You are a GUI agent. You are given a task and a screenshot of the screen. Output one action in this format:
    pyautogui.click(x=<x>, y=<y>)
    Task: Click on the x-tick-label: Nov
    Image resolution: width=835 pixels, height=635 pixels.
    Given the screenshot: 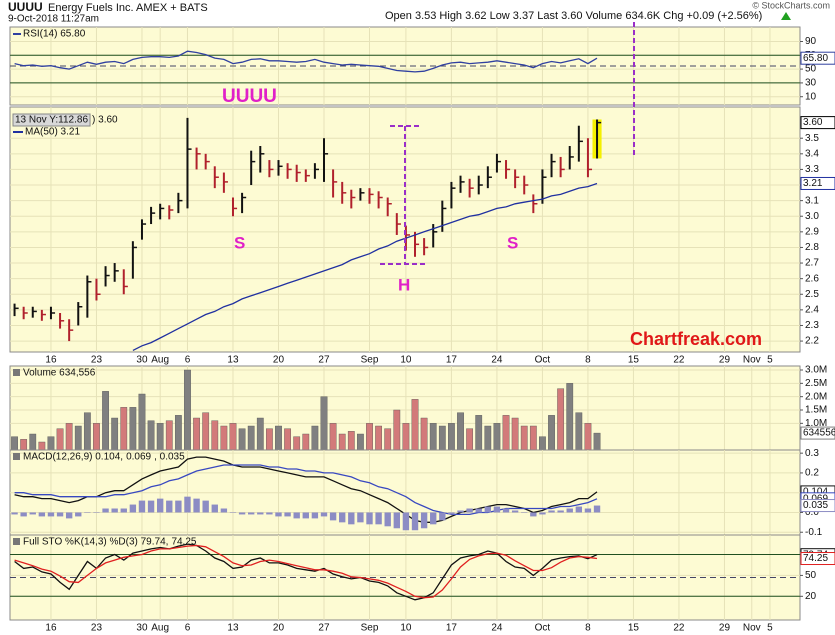 What is the action you would take?
    pyautogui.click(x=752, y=628)
    